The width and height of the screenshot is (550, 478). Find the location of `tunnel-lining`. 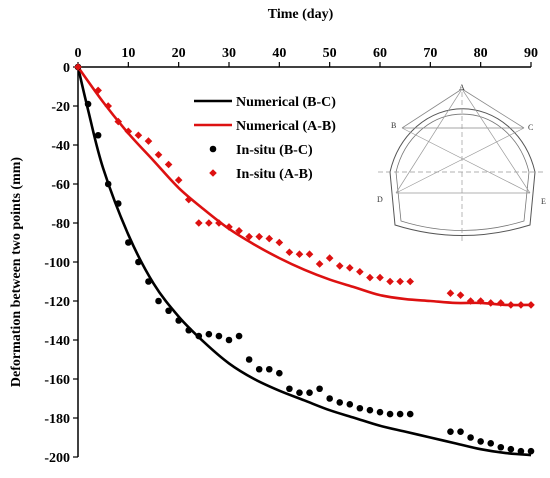

tunnel-lining is located at coordinates (462, 172).